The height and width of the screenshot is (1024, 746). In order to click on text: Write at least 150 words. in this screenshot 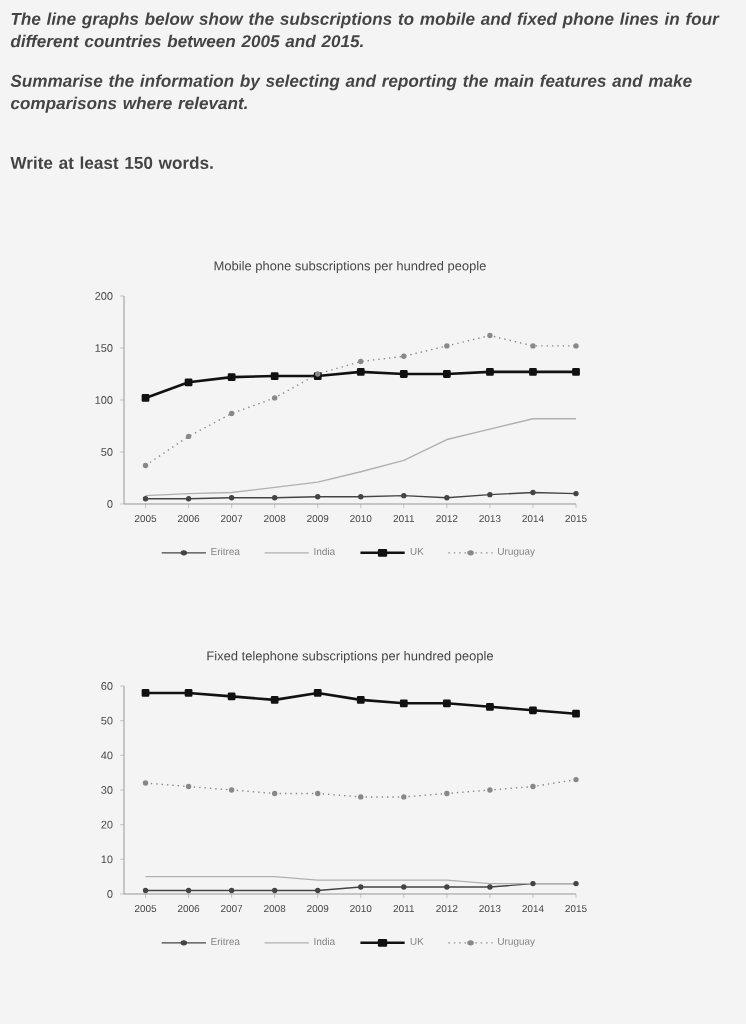, I will do `click(111, 162)`.